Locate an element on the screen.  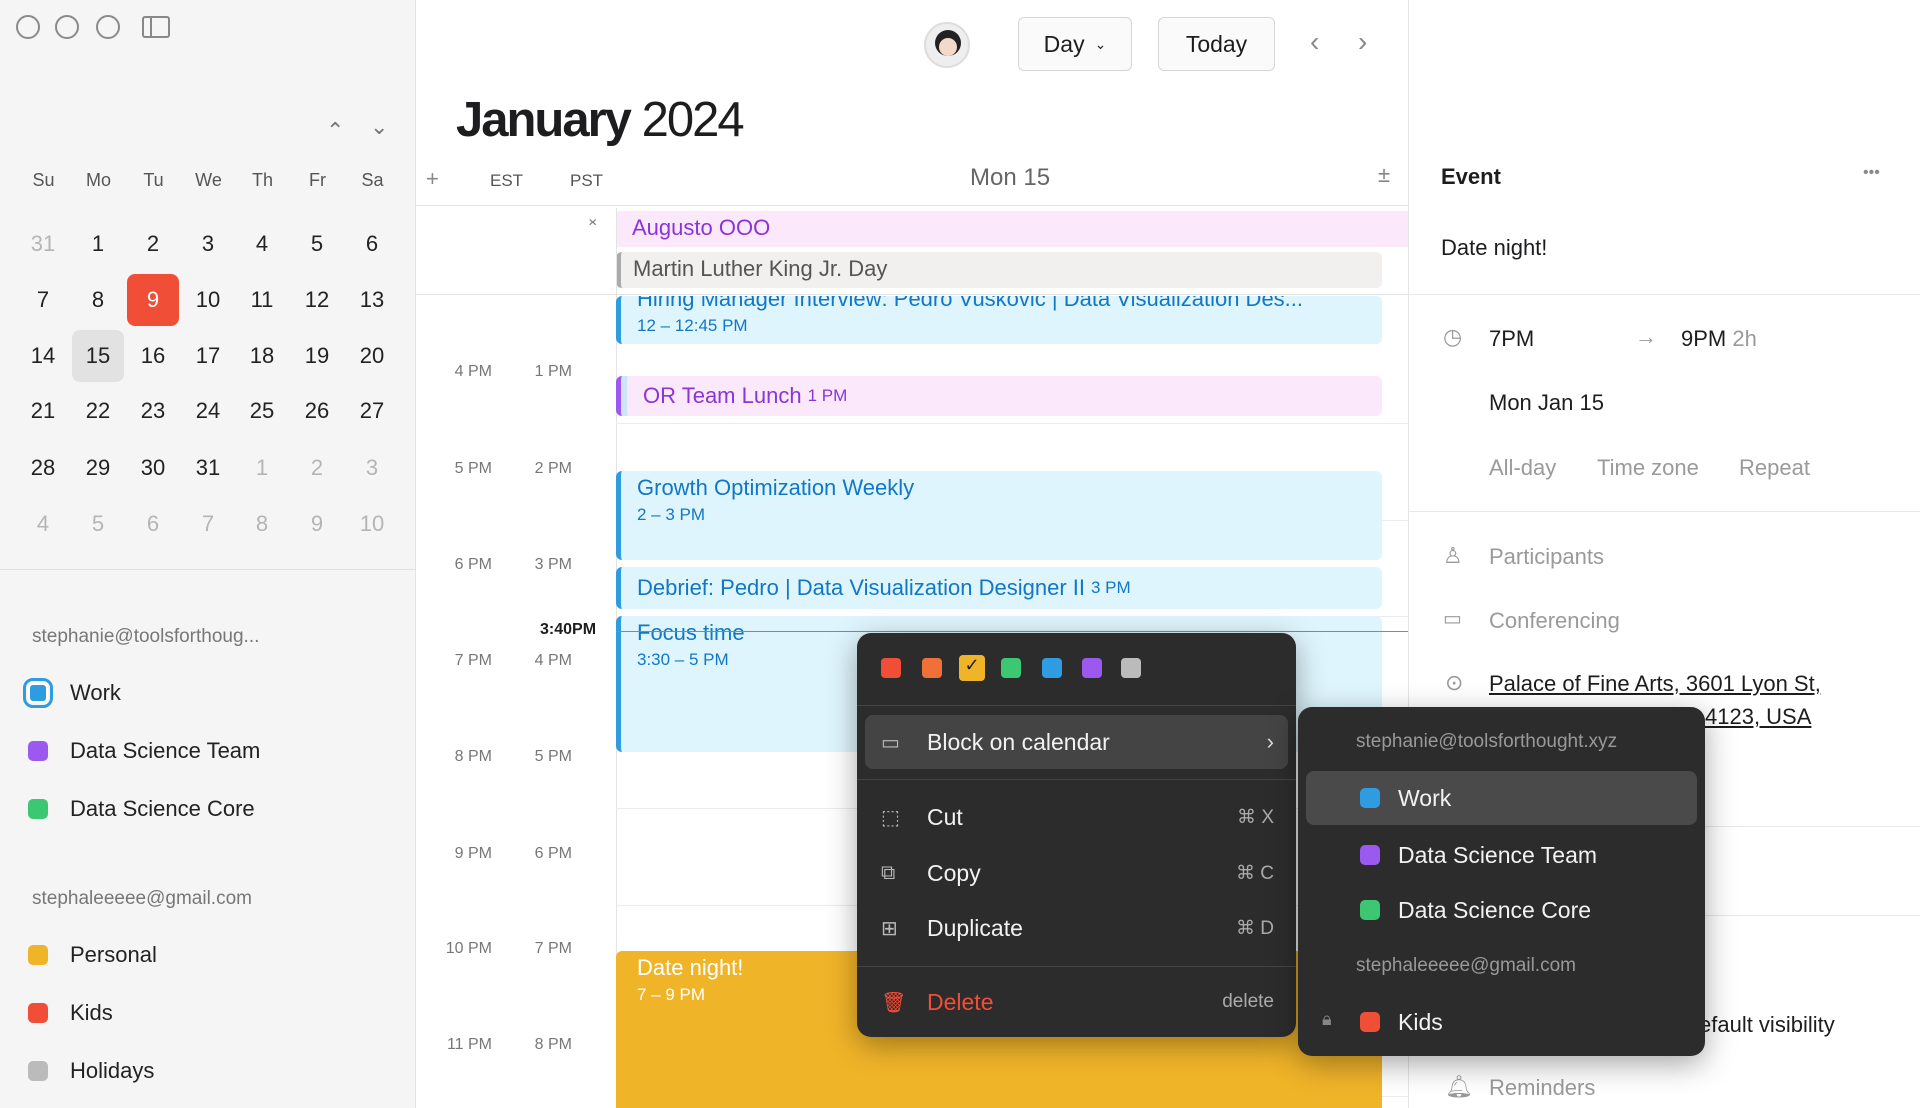
conferencing-input: Conferencing is located at coordinates (1554, 620).